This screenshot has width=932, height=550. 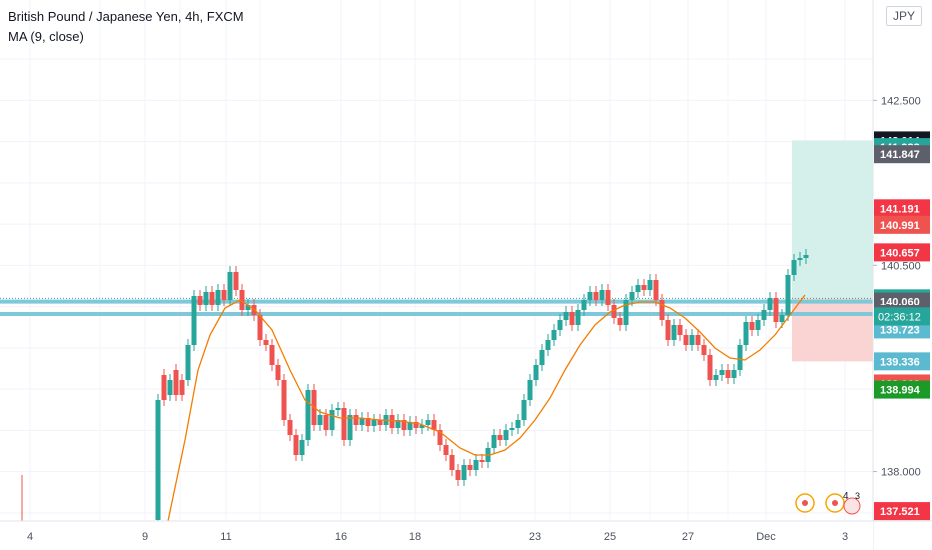 I want to click on time-tick-label: 16, so click(x=341, y=537).